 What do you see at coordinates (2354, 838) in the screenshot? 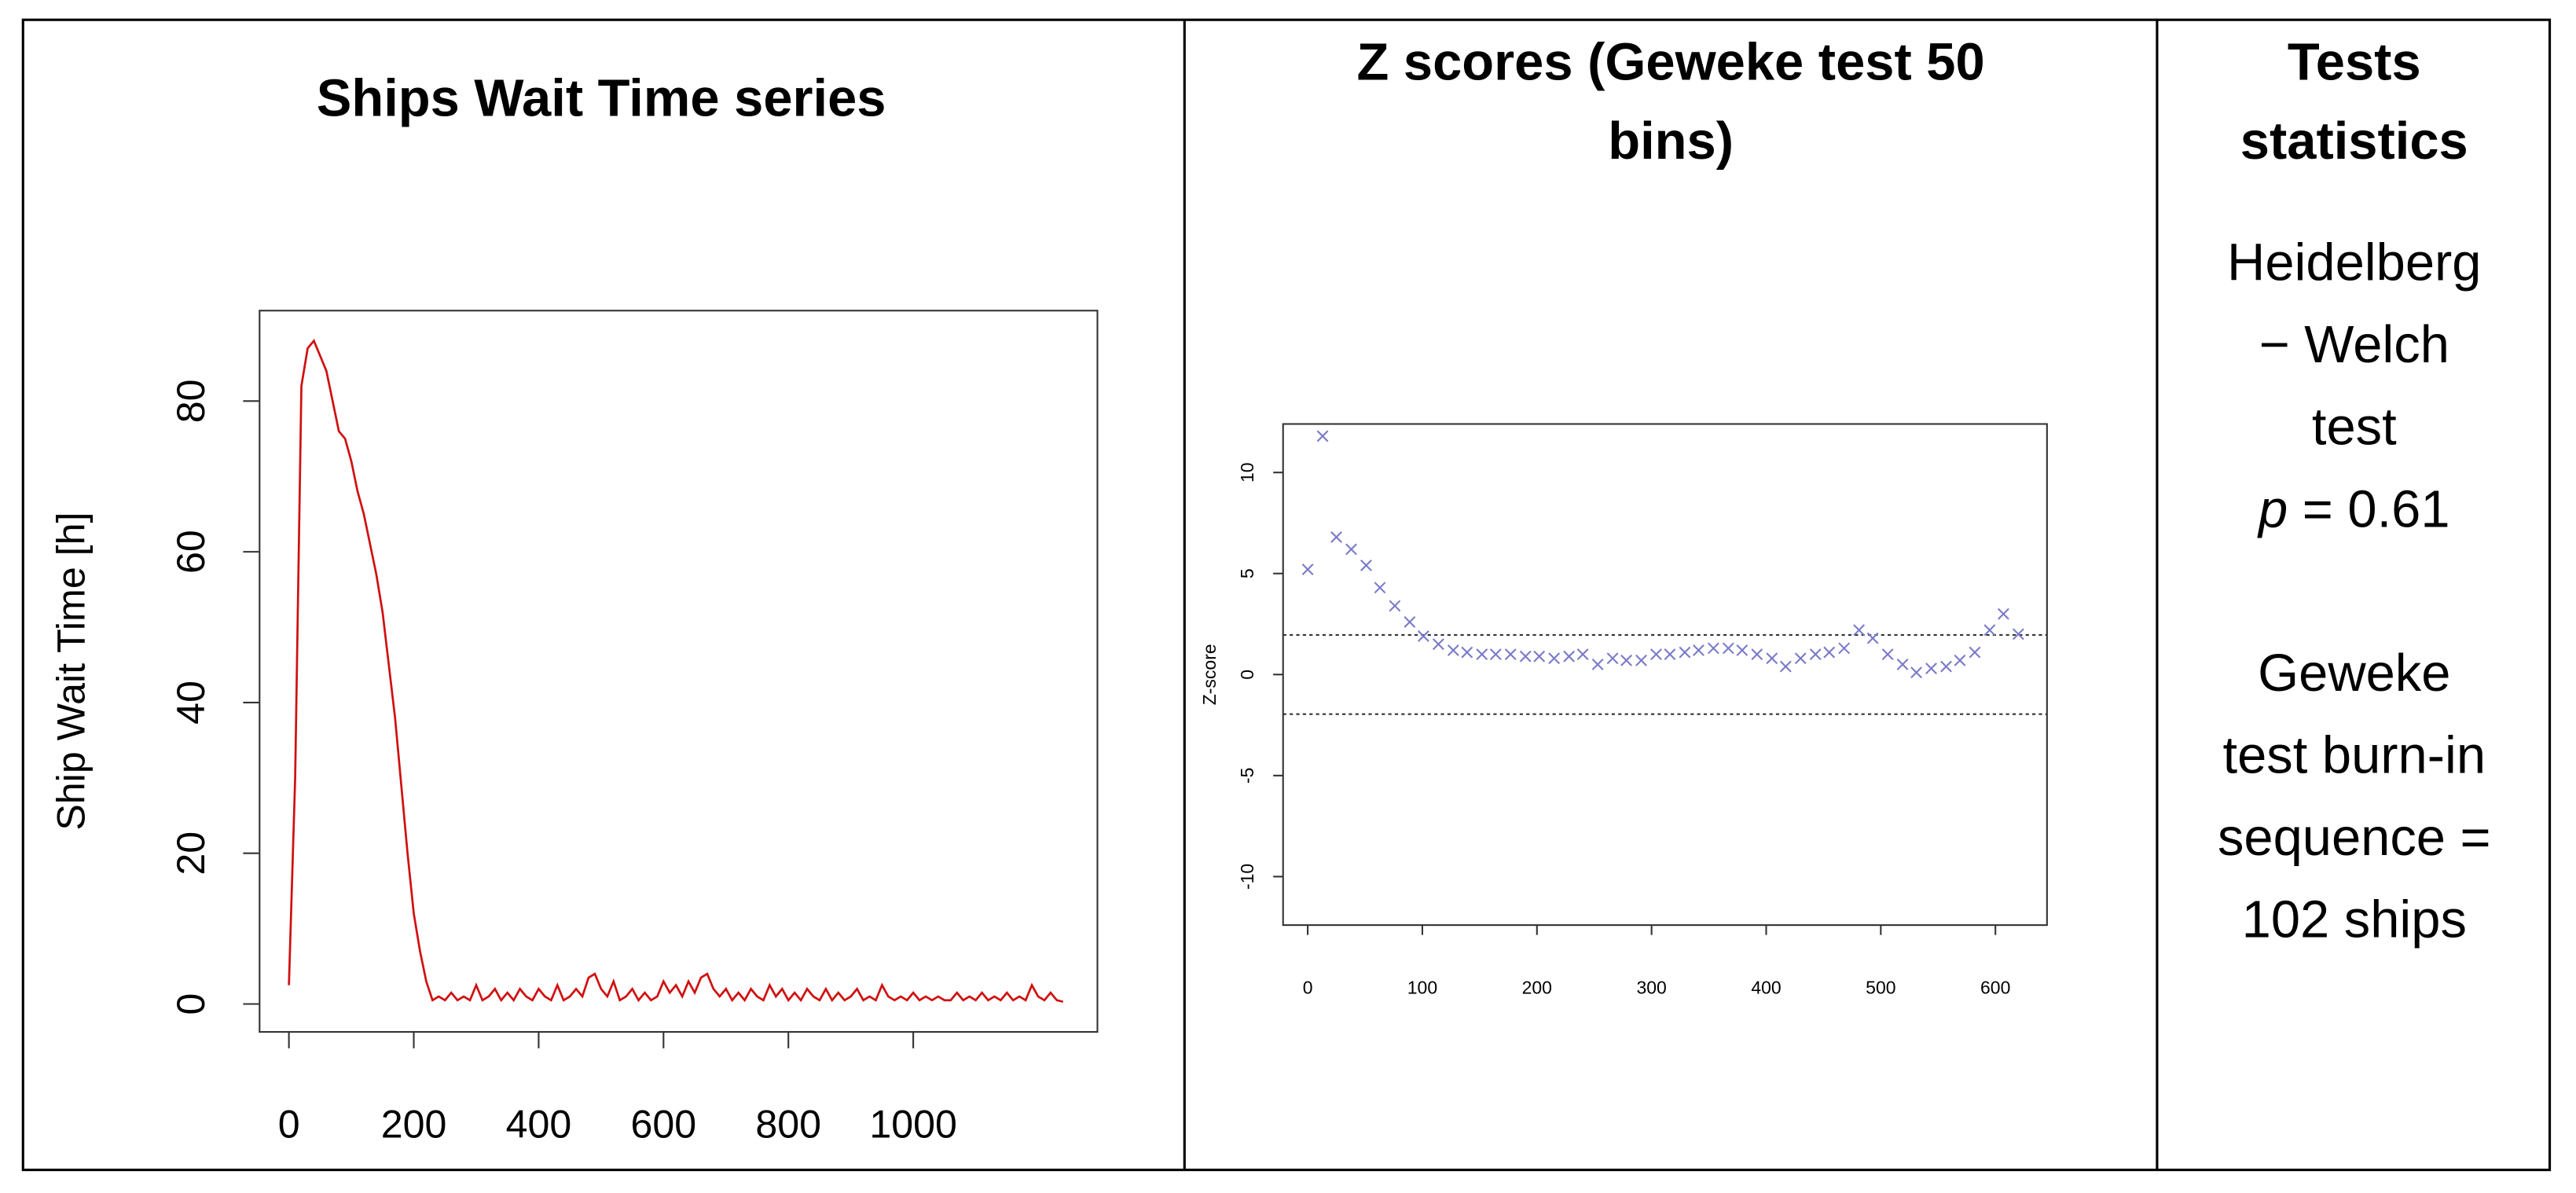
I see `stat-text: sequence =` at bounding box center [2354, 838].